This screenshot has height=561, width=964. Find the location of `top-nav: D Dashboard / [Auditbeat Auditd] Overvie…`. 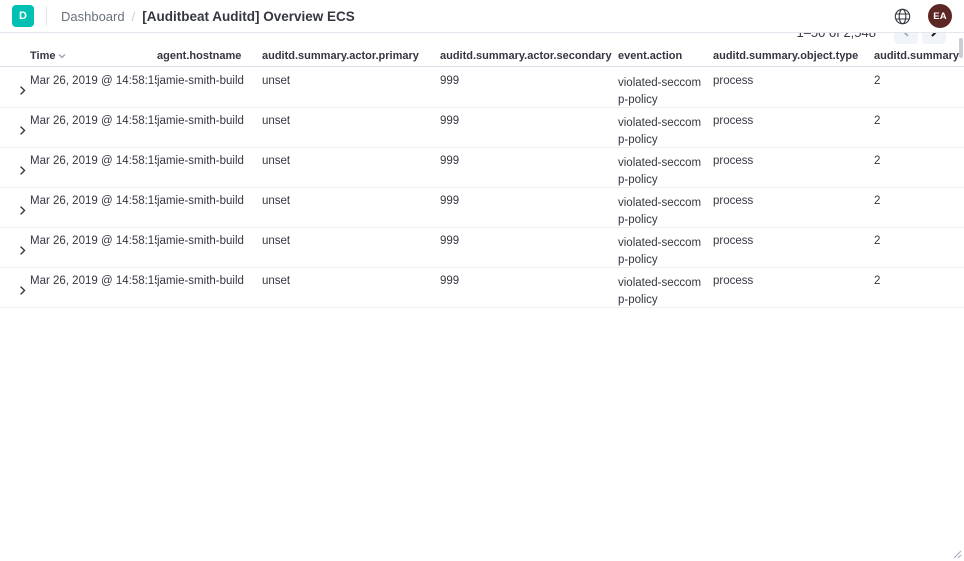

top-nav: D Dashboard / [Auditbeat Auditd] Overvie… is located at coordinates (482, 16).